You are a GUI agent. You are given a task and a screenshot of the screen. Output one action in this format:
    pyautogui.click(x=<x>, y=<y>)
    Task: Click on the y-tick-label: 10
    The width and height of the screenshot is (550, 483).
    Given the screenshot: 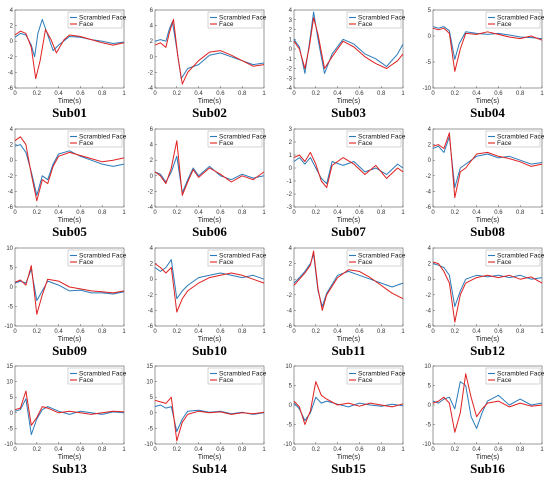 What is the action you would take?
    pyautogui.click(x=149, y=383)
    